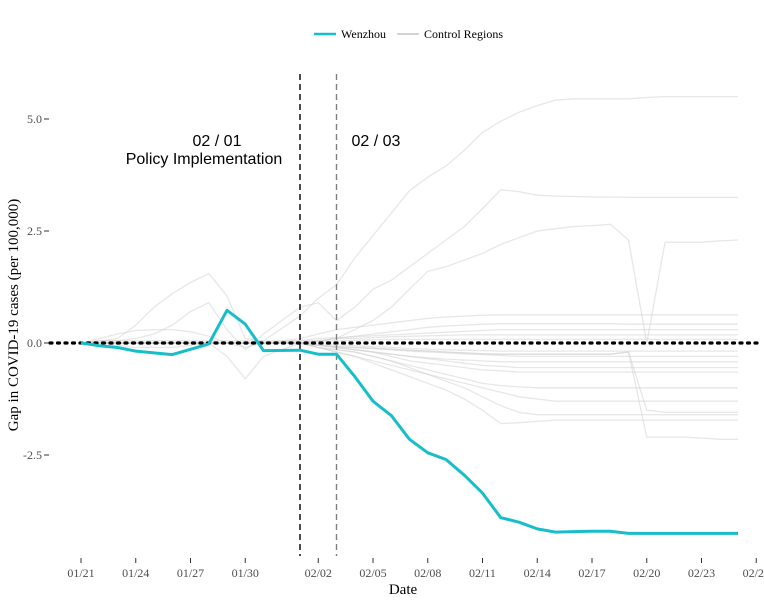 The width and height of the screenshot is (764, 608). I want to click on x-tick-label: 02/26, so click(753, 573).